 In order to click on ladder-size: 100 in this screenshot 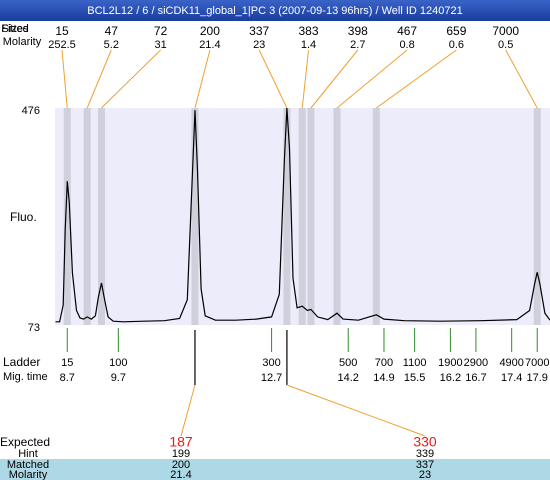, I will do `click(118, 363)`.